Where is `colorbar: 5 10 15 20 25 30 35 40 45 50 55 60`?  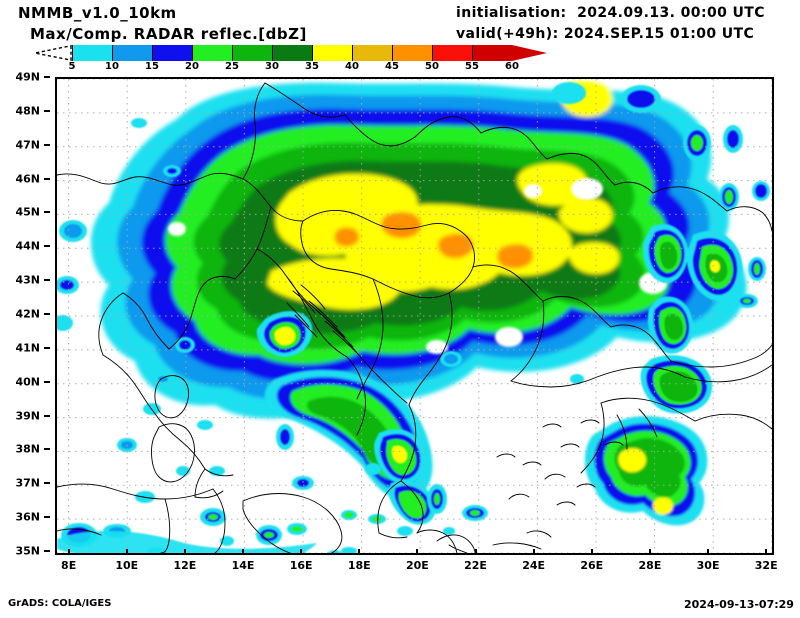 colorbar: 5 10 15 20 25 30 35 40 45 50 55 60 is located at coordinates (299, 58).